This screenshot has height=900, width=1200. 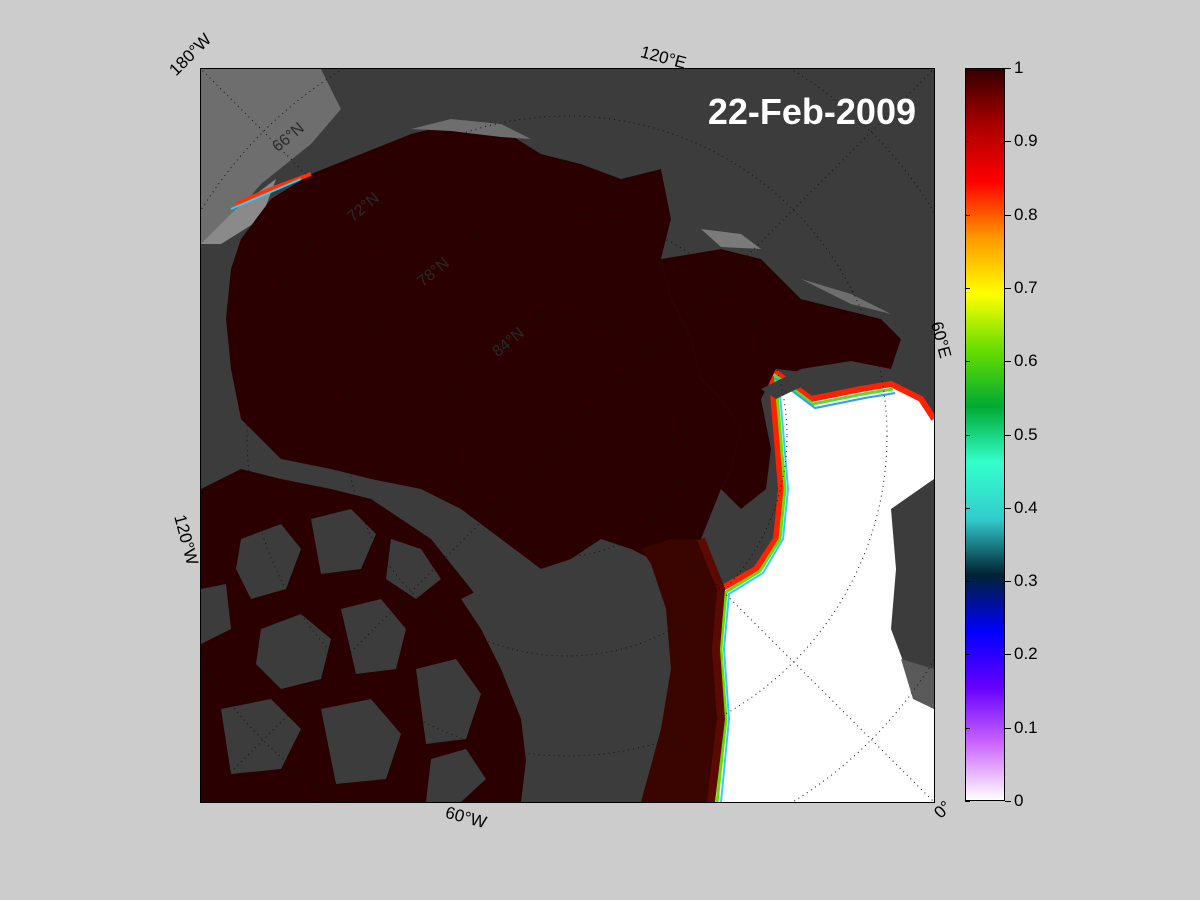 What do you see at coordinates (1026, 581) in the screenshot?
I see `colorbar-tick-label: 0.3` at bounding box center [1026, 581].